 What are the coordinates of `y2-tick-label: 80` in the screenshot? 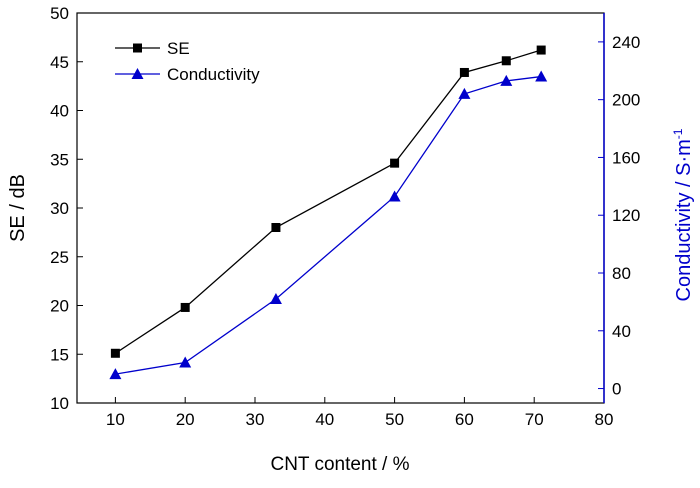 It's located at (621, 273).